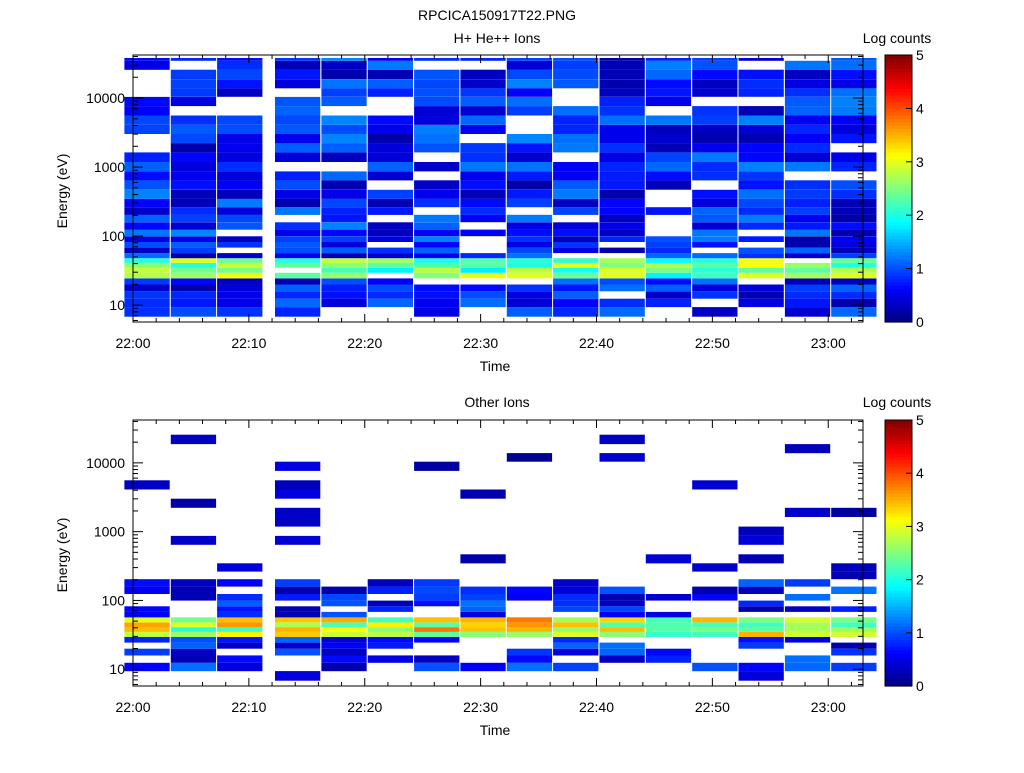  What do you see at coordinates (480, 707) in the screenshot?
I see `x-tick-label: 22:30` at bounding box center [480, 707].